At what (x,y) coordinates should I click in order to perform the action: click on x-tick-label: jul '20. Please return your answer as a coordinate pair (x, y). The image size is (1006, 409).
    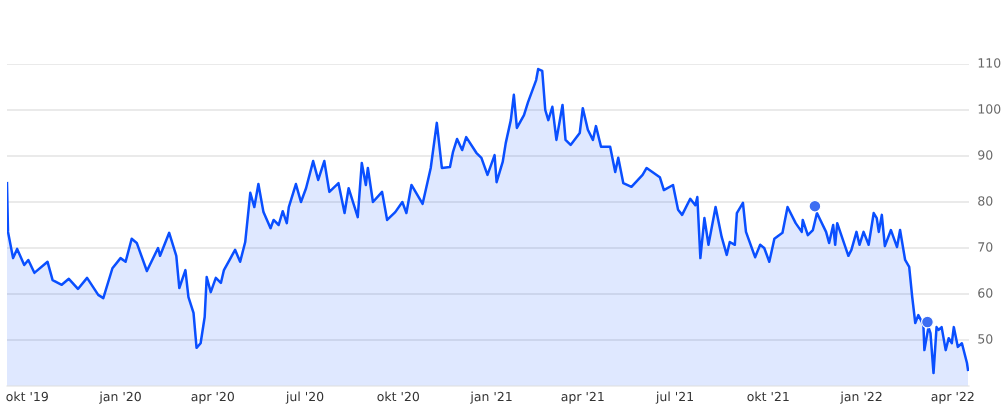
    Looking at the image, I should click on (304, 397).